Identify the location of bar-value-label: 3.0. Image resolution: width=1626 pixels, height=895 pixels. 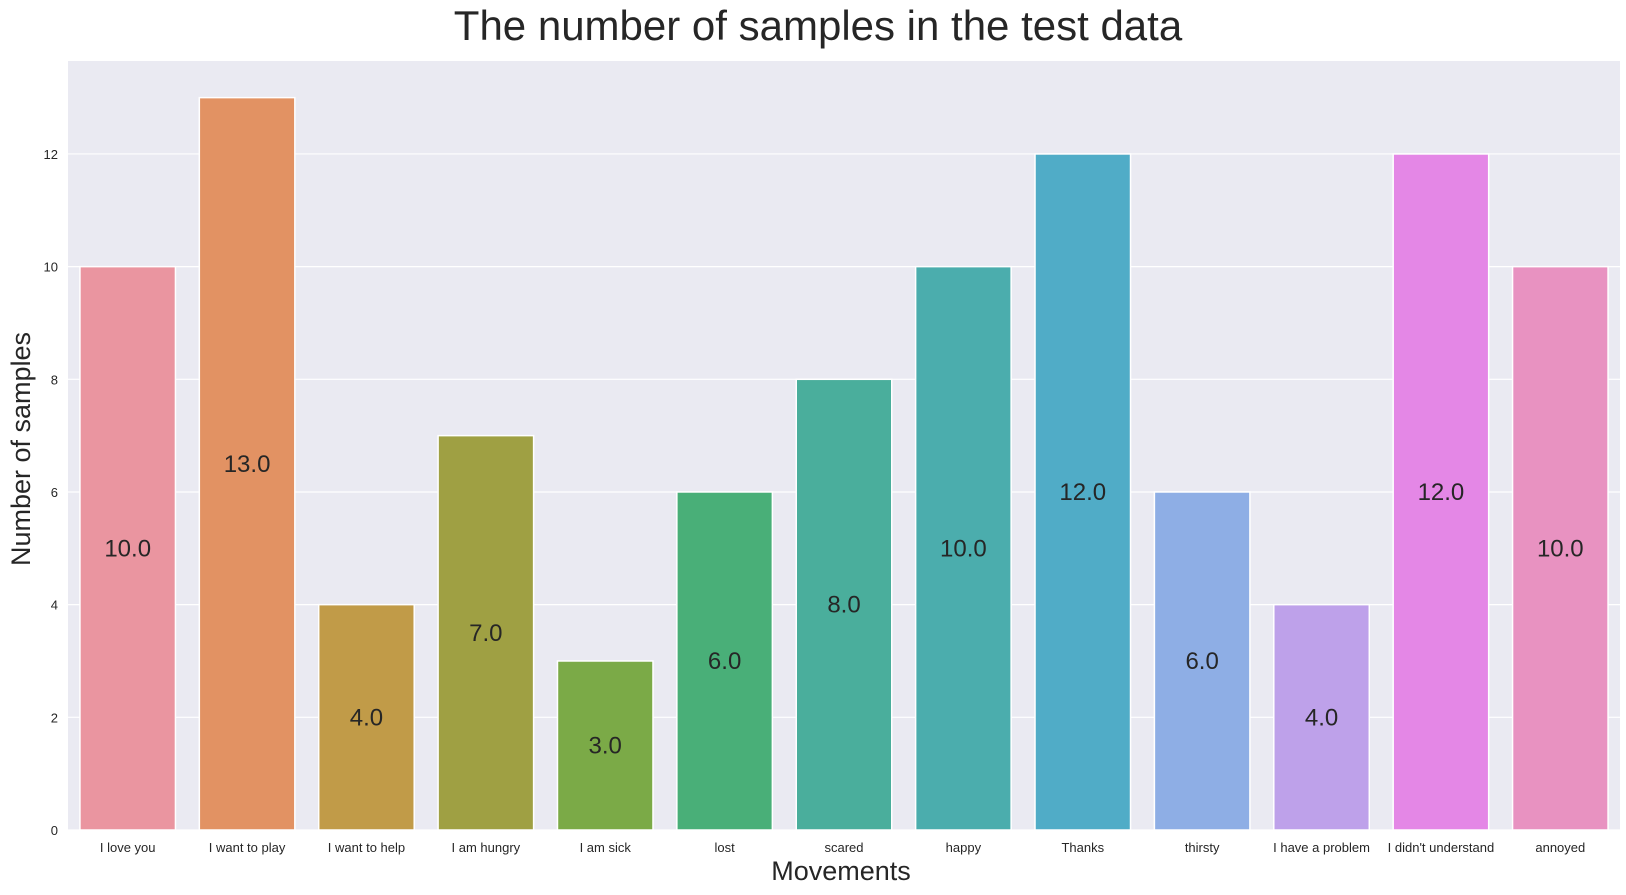
(605, 745).